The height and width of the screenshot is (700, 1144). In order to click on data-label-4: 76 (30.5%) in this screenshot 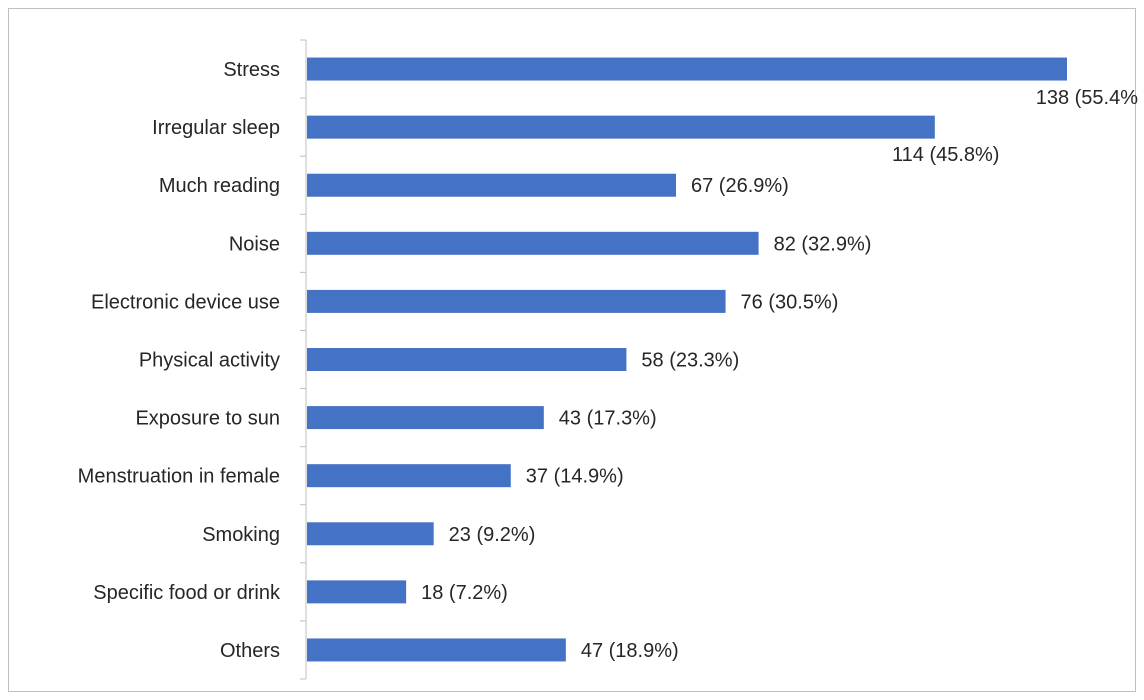, I will do `click(790, 302)`.